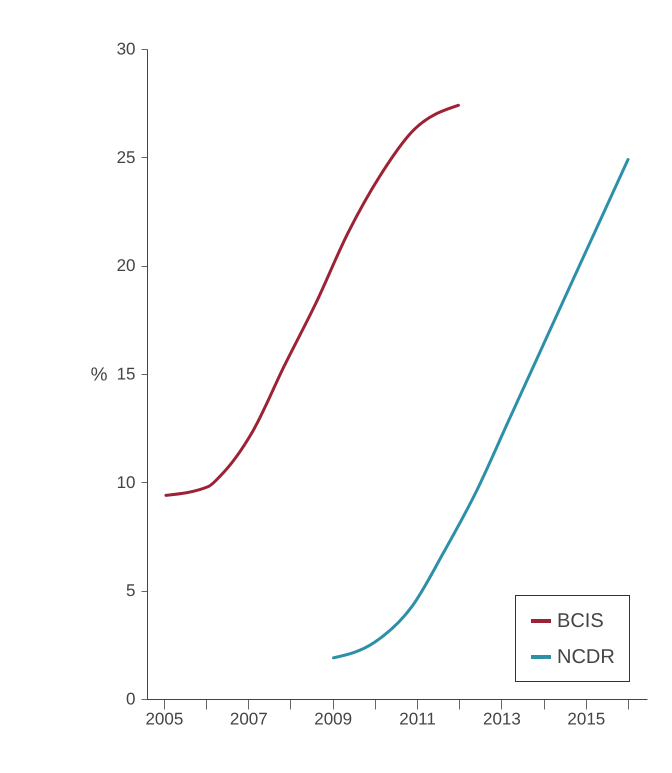  What do you see at coordinates (417, 719) in the screenshot?
I see `x-tick-label: 2011` at bounding box center [417, 719].